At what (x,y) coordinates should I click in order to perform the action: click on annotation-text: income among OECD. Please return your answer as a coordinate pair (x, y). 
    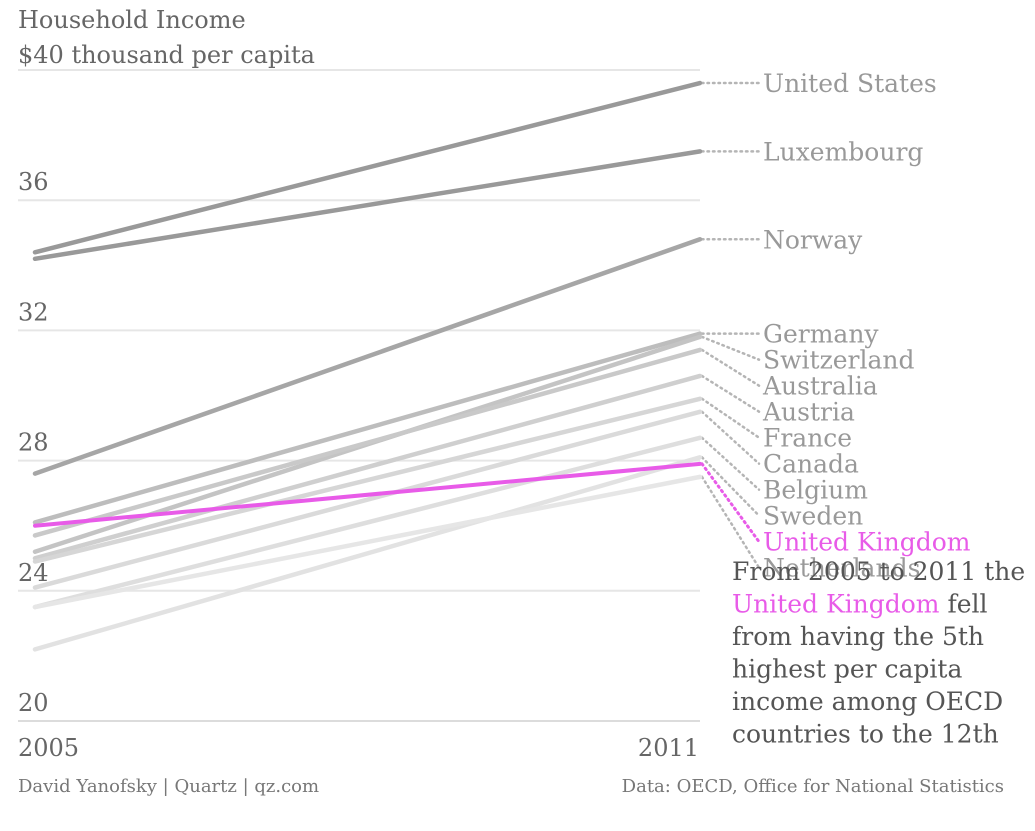
    Looking at the image, I should click on (867, 701).